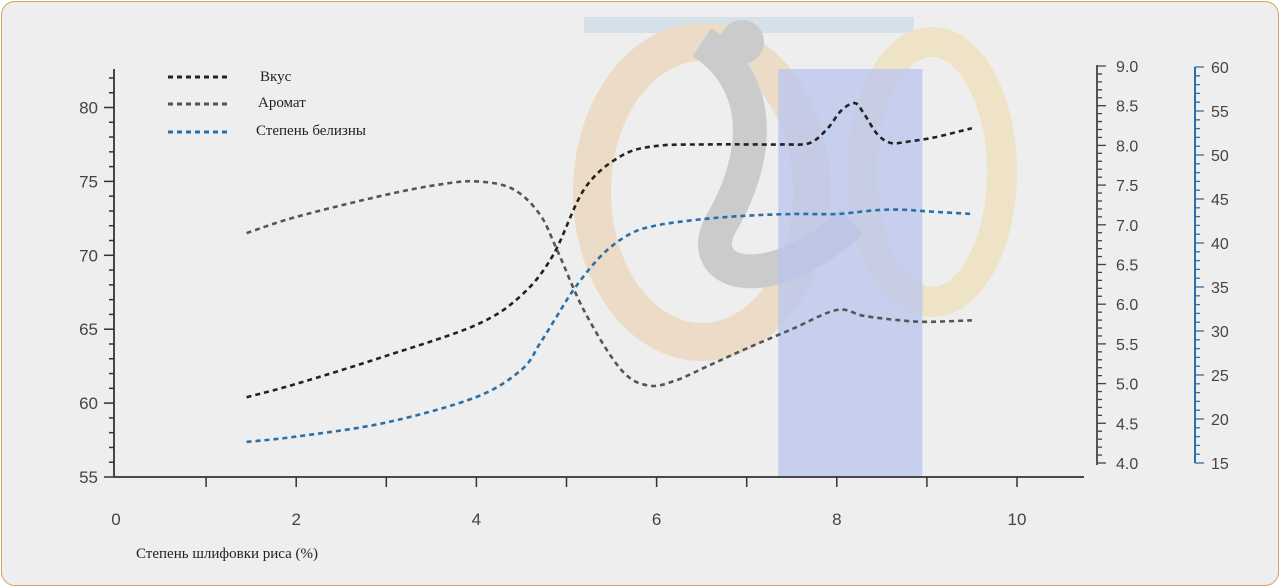  What do you see at coordinates (1017, 519) in the screenshot?
I see `bottom-tick-label: 10` at bounding box center [1017, 519].